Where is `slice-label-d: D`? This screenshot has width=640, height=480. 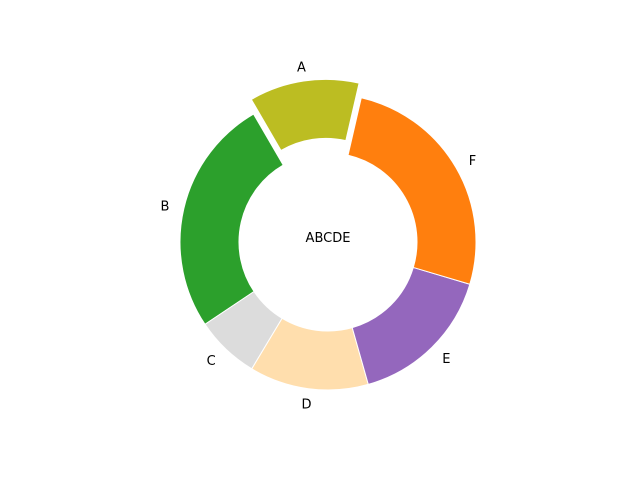 slice-label-d: D is located at coordinates (306, 404).